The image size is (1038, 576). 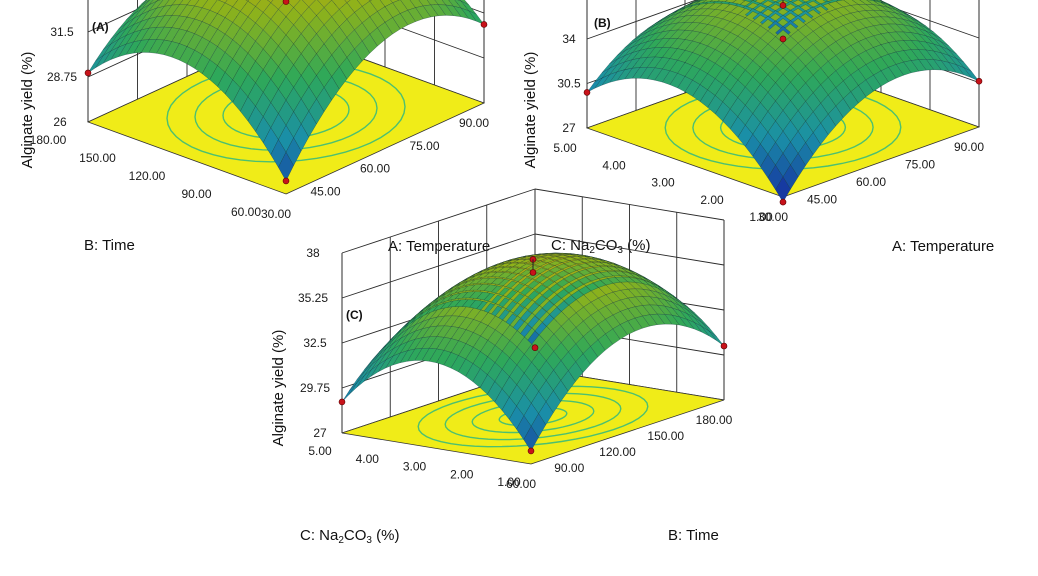 I want to click on x-tick-label: 120.00, so click(x=617, y=452).